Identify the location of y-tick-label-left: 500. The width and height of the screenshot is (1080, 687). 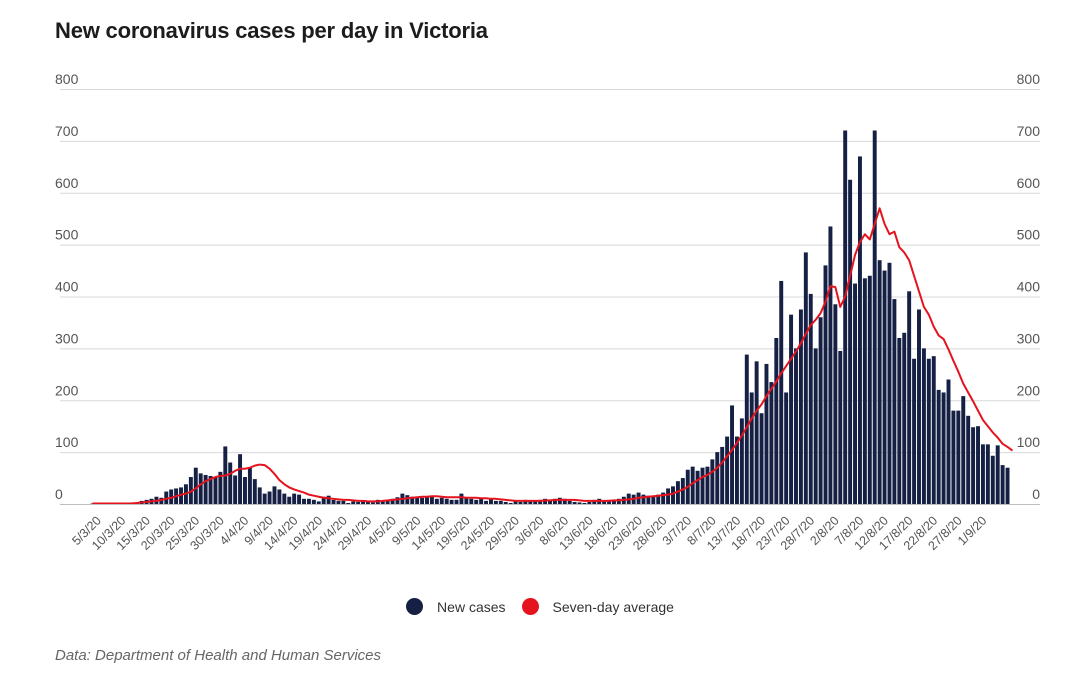
(67, 235).